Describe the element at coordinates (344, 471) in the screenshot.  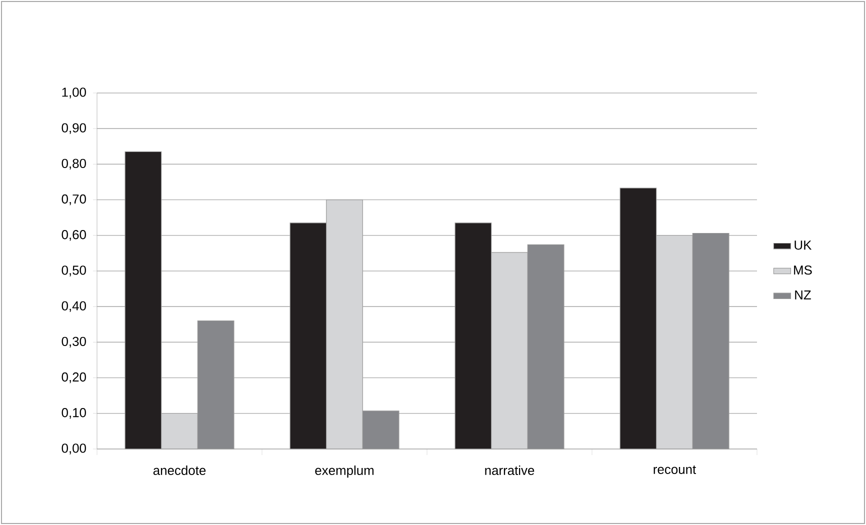
I see `x-tick-label: exemplum` at that location.